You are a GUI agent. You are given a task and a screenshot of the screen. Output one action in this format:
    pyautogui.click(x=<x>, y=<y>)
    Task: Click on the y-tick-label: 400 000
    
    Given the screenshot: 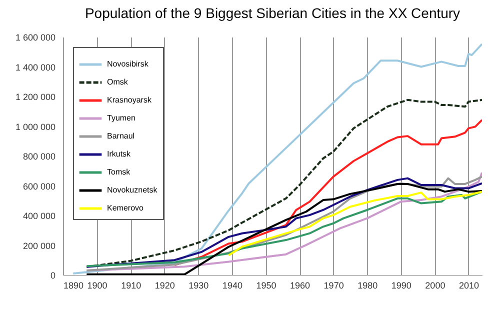 What is the action you would take?
    pyautogui.click(x=39, y=216)
    